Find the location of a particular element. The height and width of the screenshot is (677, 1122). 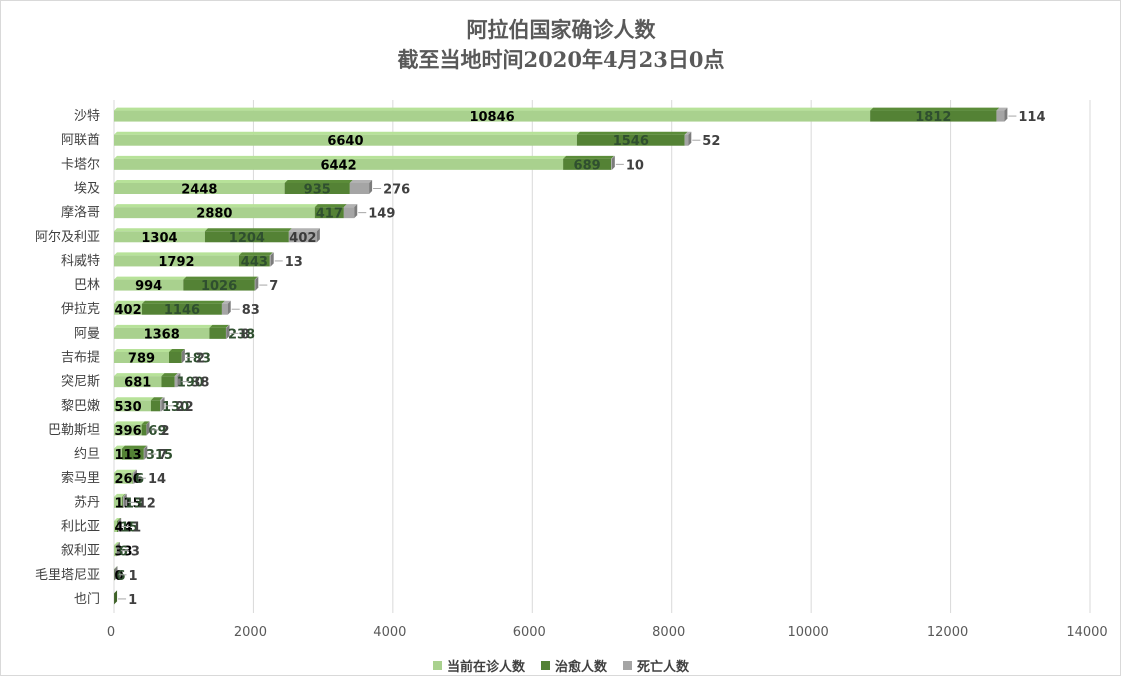

data-label: 1204 is located at coordinates (247, 238).